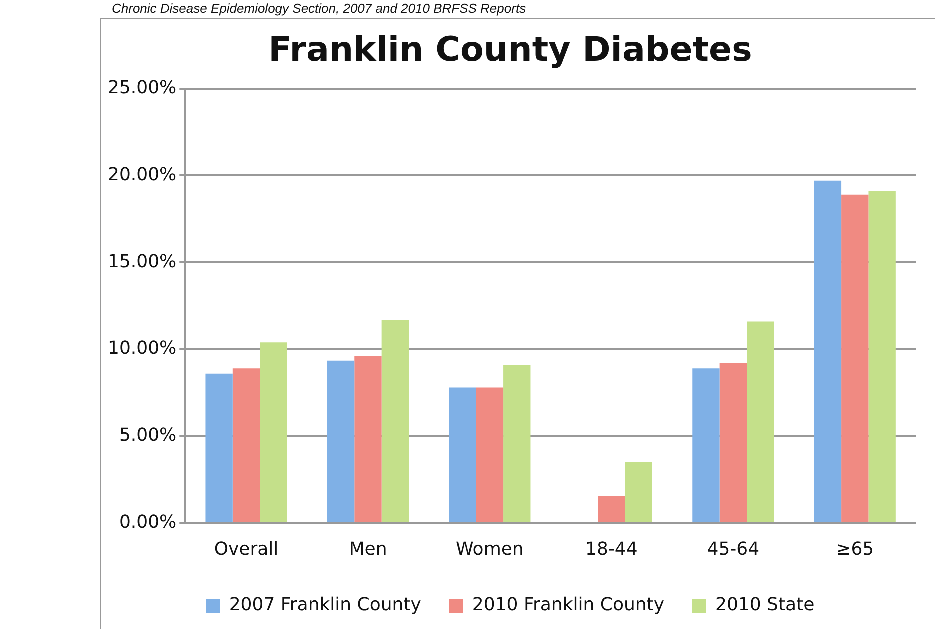 This screenshot has width=936, height=630. Describe the element at coordinates (325, 605) in the screenshot. I see `legend-label: 2007 Franklin County` at that location.